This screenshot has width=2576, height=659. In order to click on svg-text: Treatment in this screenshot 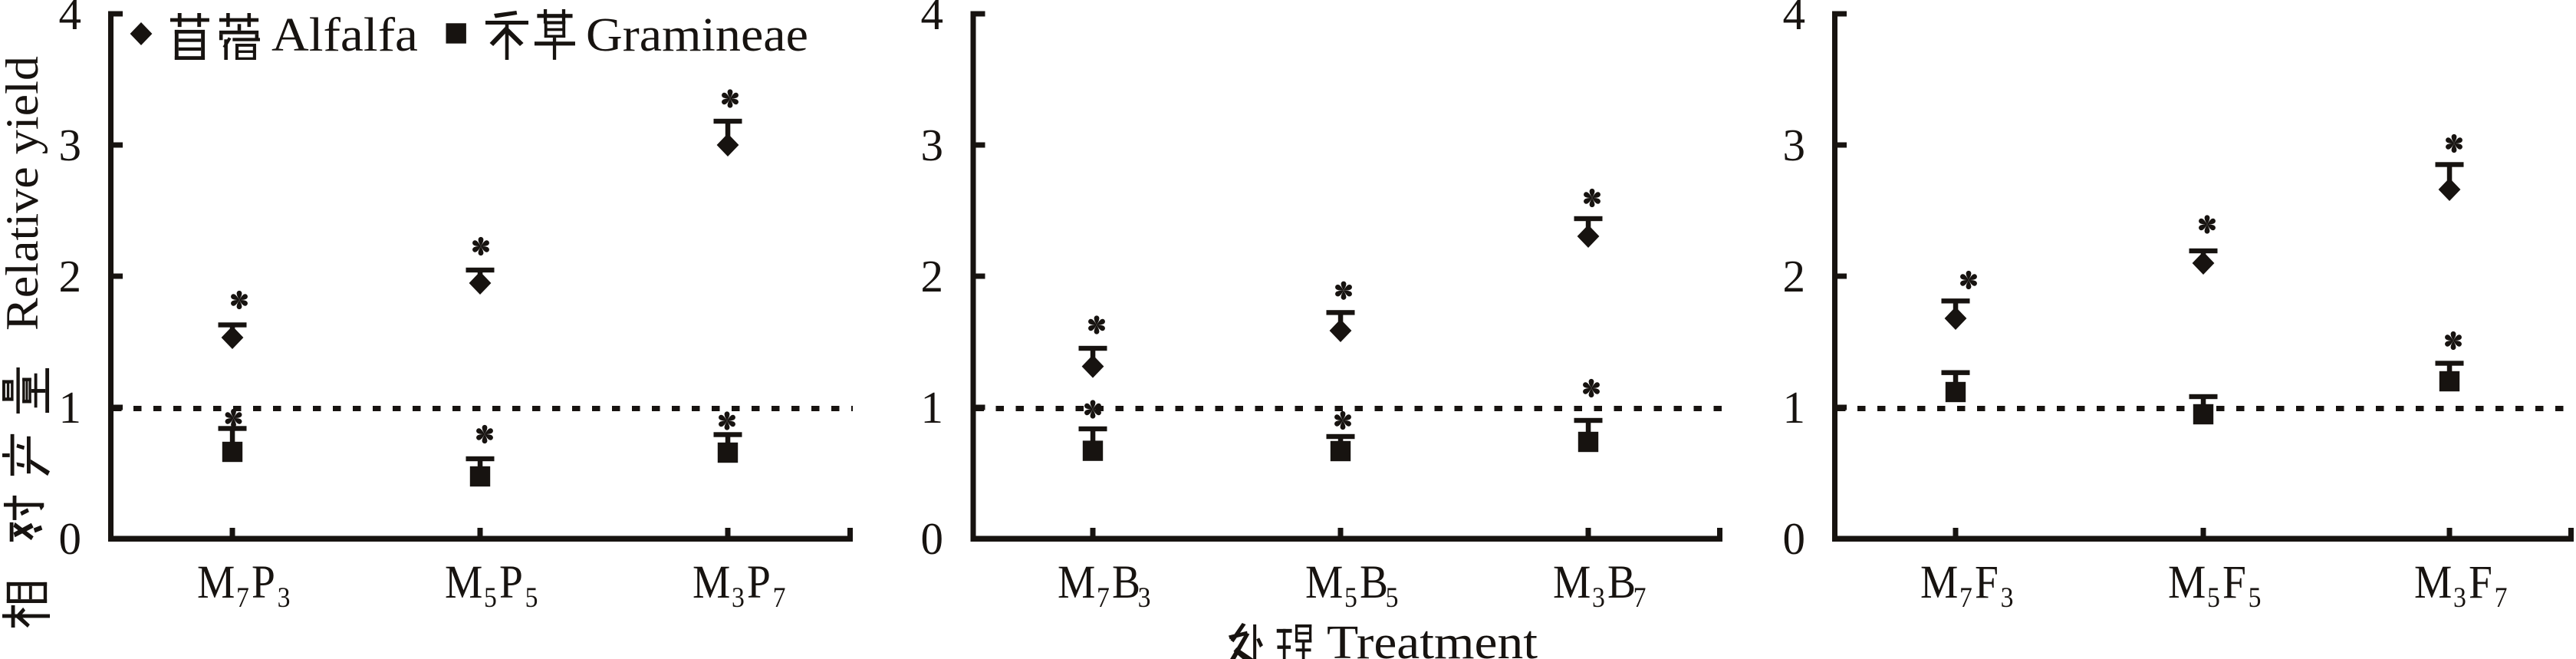, I will do `click(1432, 638)`.